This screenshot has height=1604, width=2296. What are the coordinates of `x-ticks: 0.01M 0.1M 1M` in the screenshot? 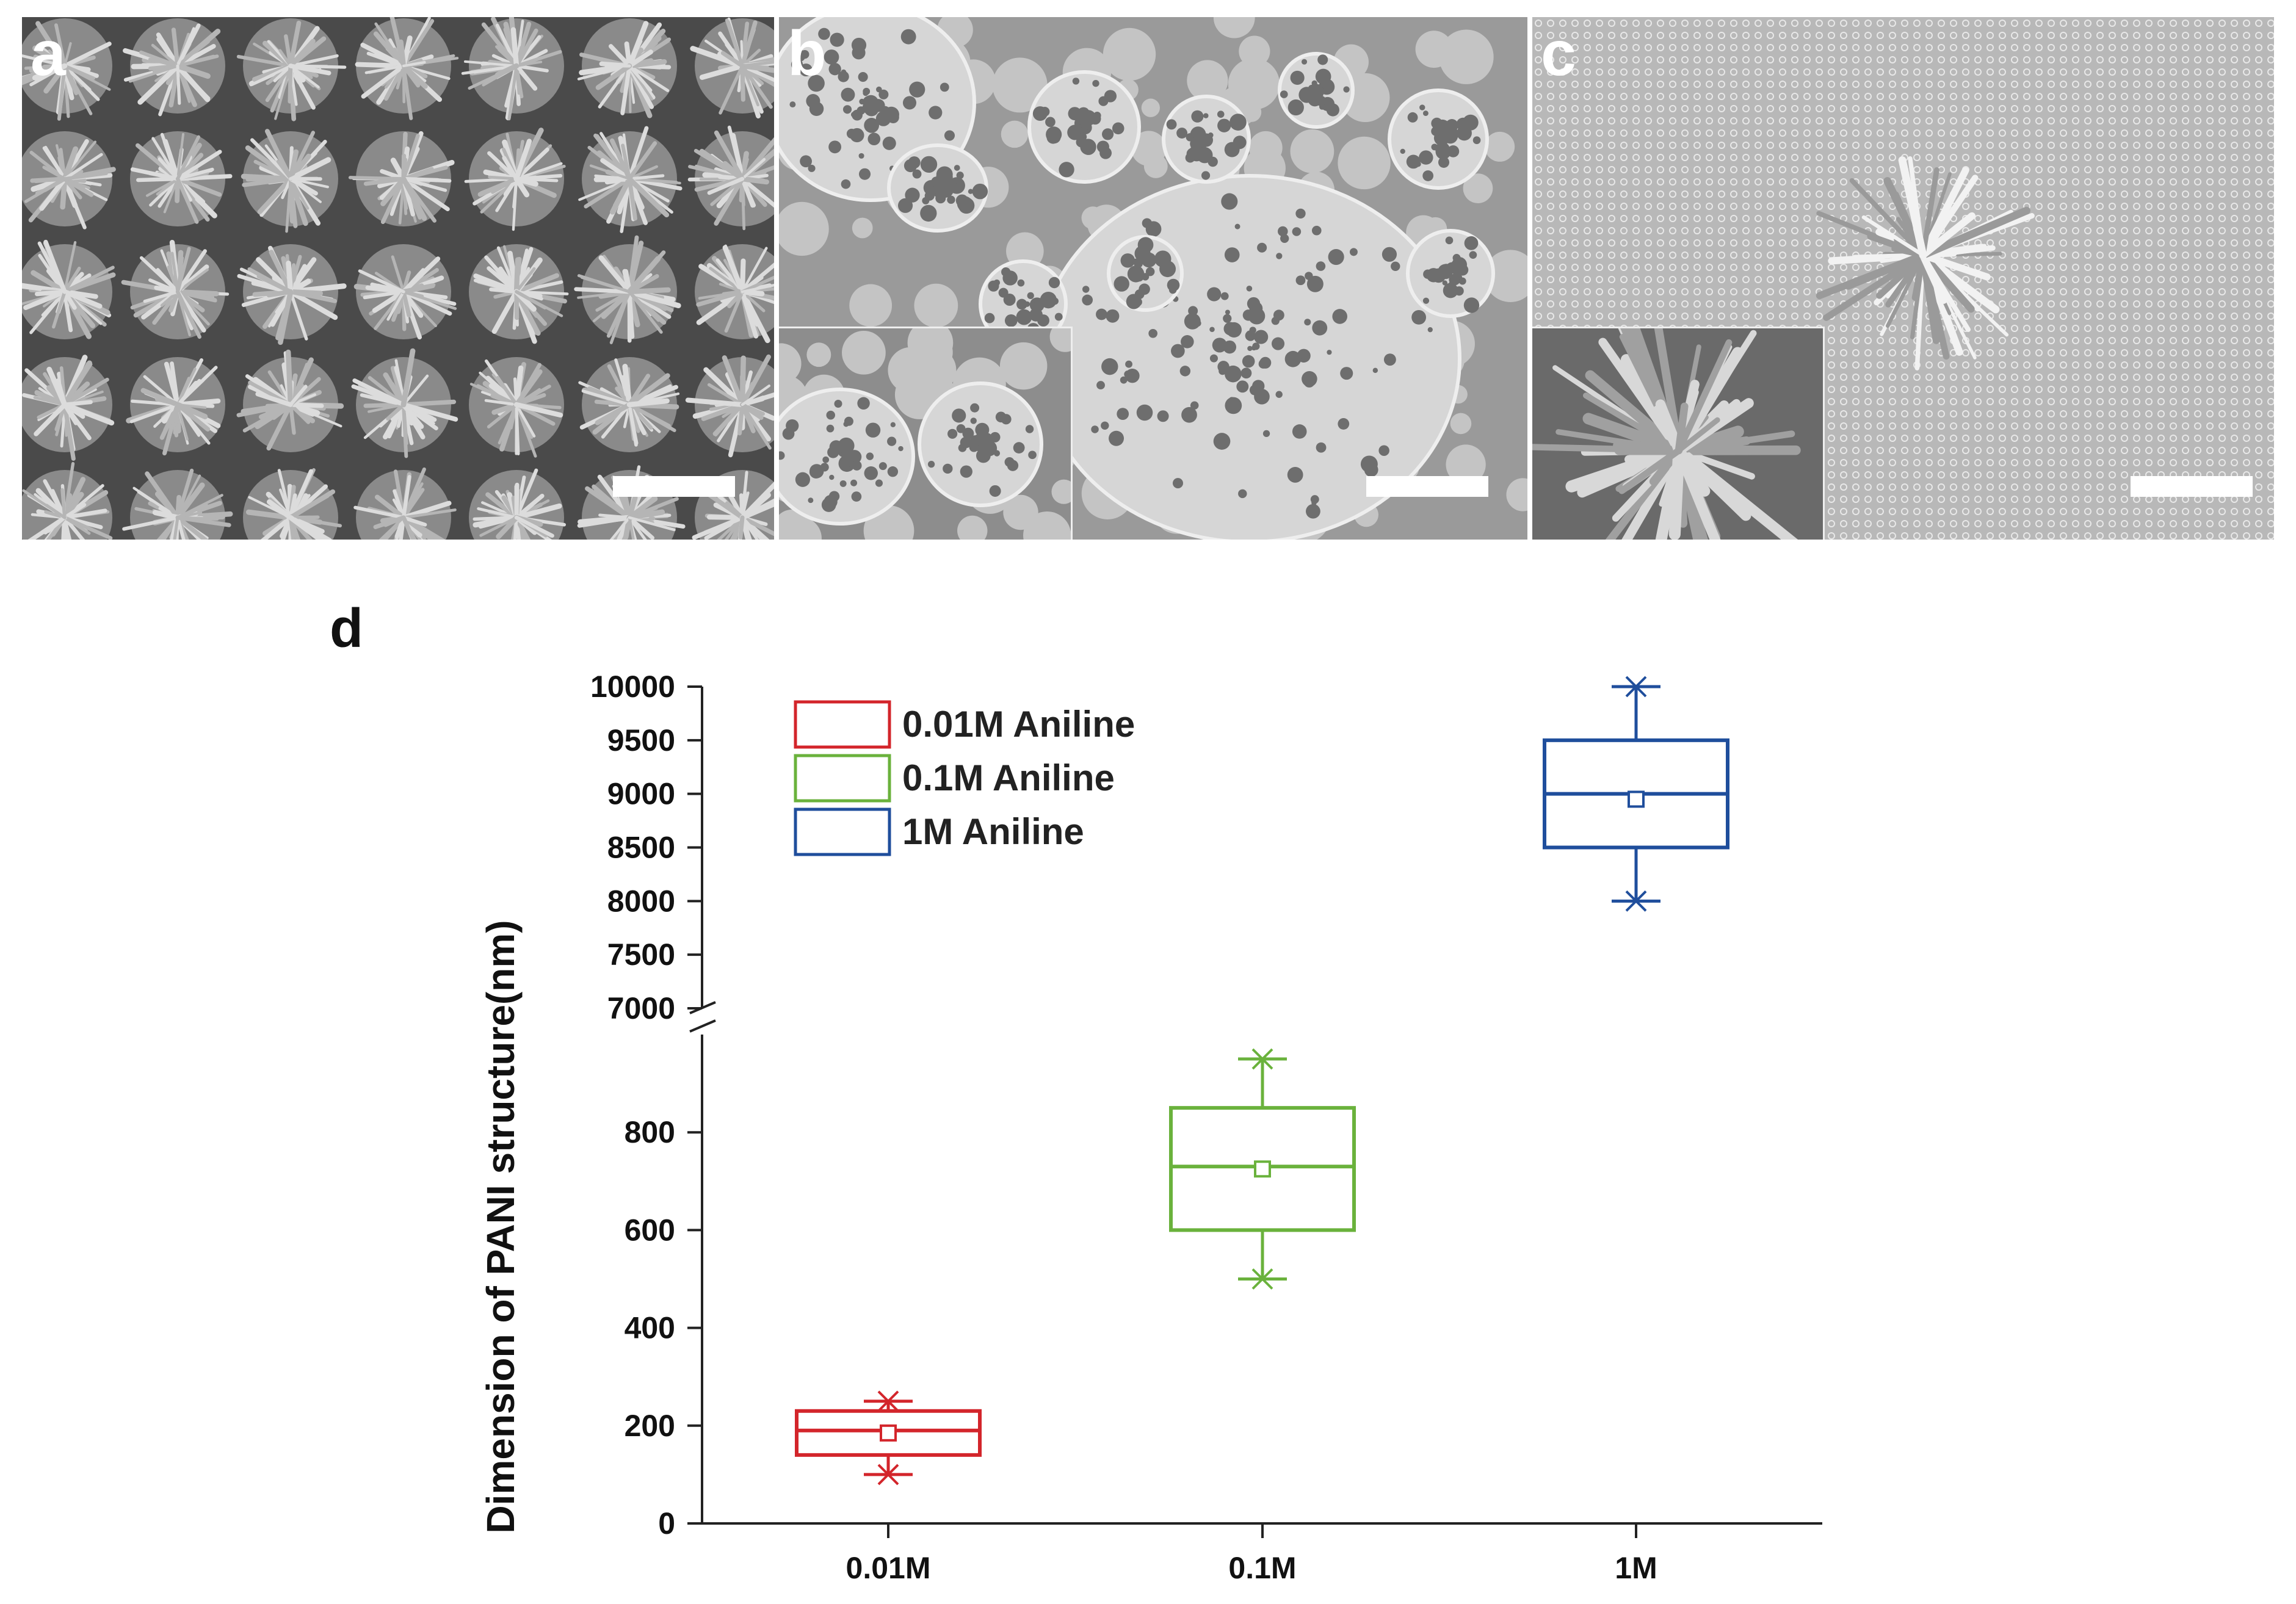 It's located at (1252, 1554).